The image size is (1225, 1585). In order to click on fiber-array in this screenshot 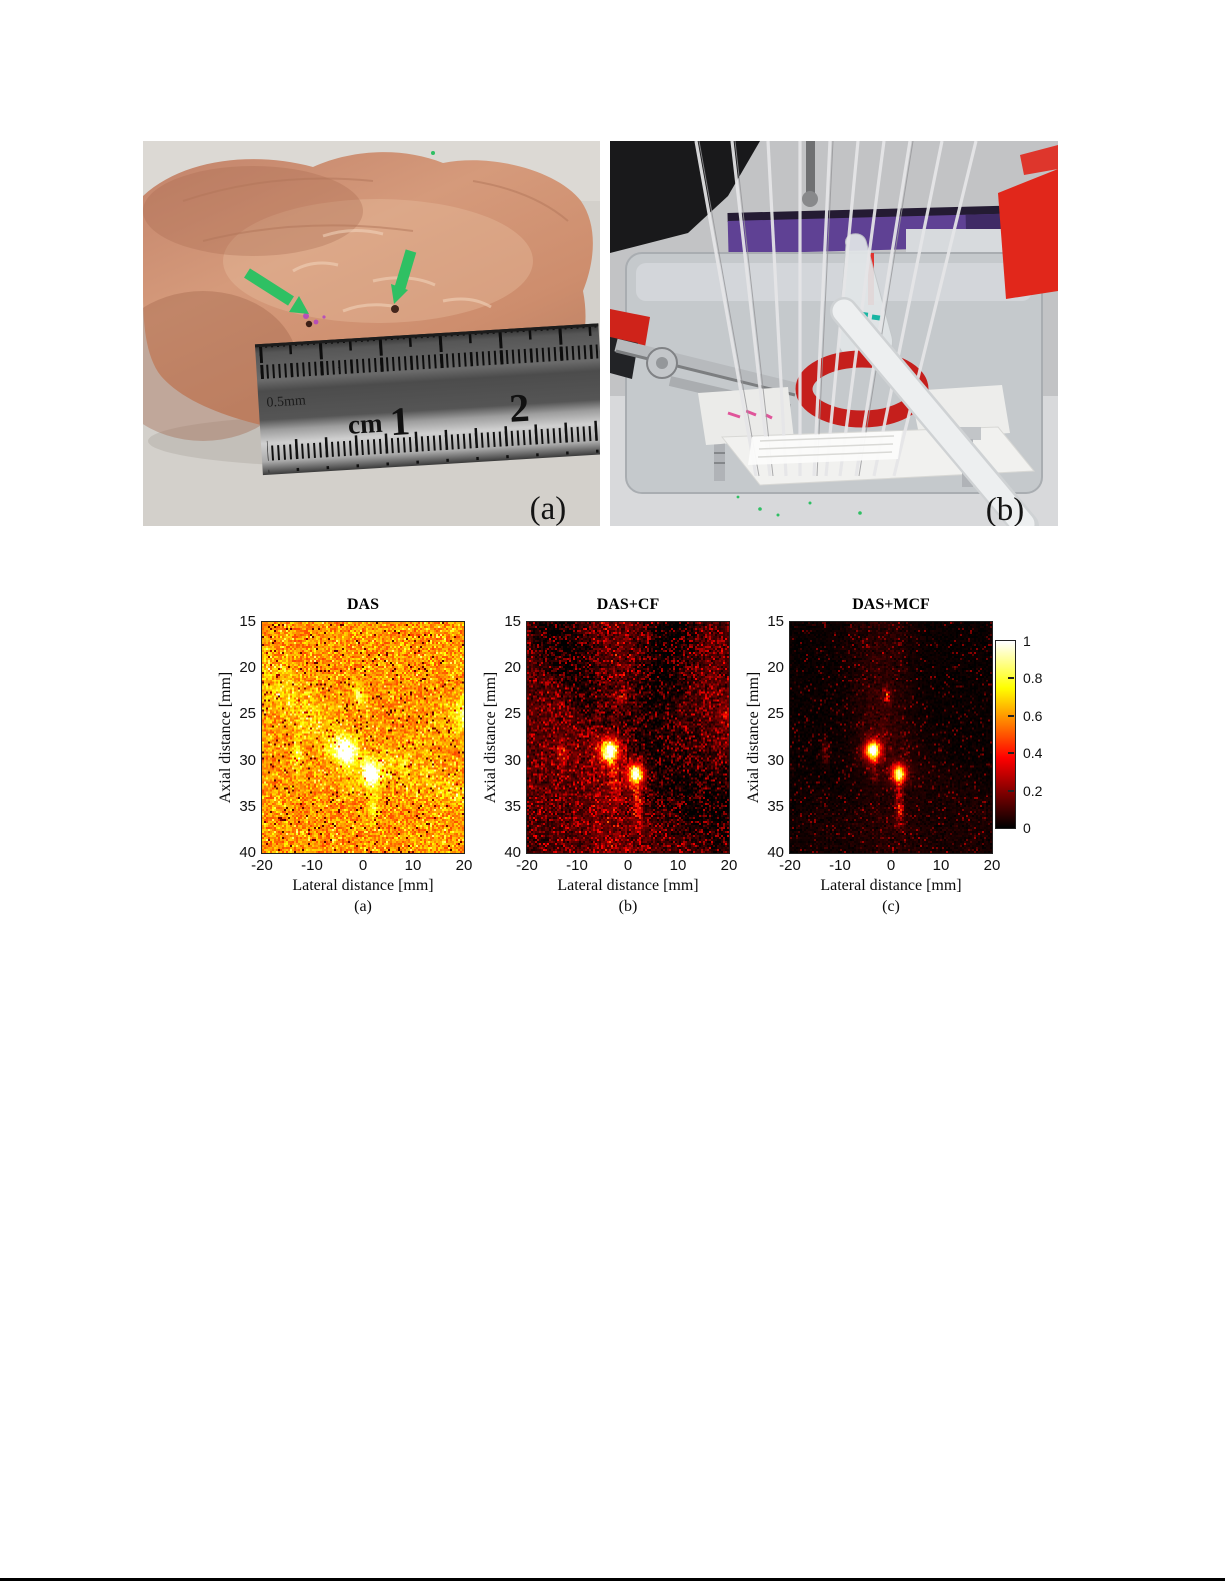, I will do `click(836, 309)`.